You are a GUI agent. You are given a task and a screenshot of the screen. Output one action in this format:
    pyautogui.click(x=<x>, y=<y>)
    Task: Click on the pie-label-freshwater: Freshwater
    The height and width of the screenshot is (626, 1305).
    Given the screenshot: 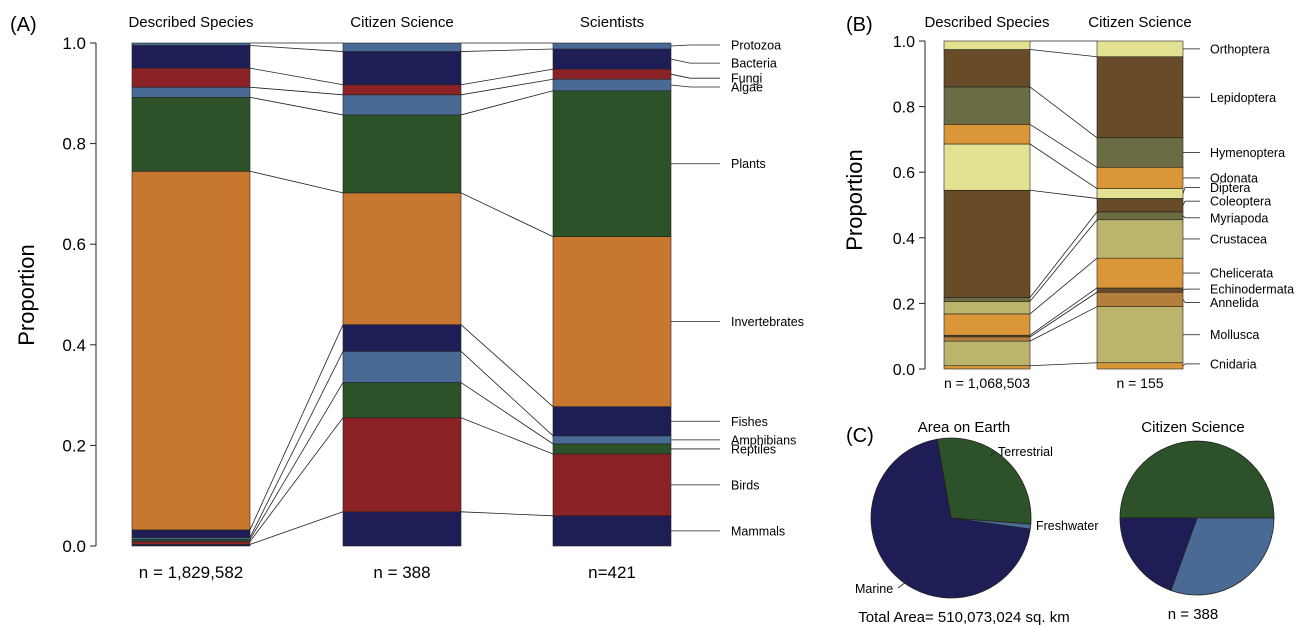 What is the action you would take?
    pyautogui.click(x=1067, y=526)
    